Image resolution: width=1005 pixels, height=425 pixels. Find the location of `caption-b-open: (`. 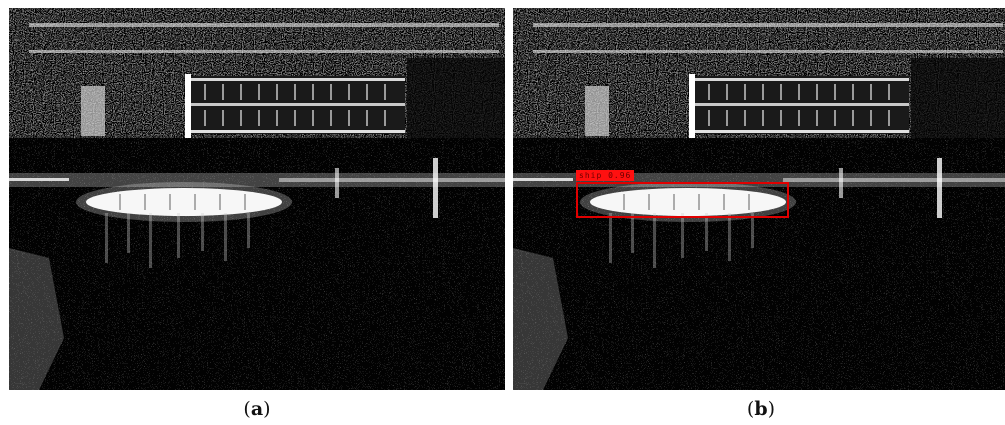

caption-b-open: ( is located at coordinates (750, 409).